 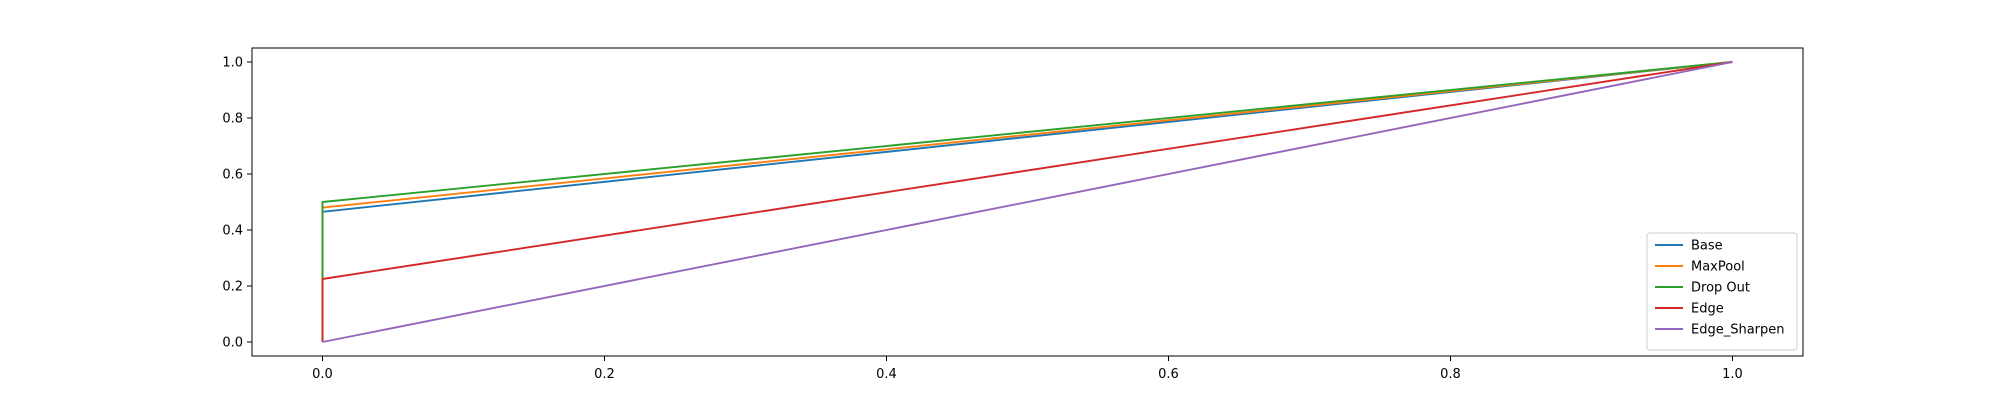 I want to click on y-tick-label: 0.4, so click(x=232, y=231).